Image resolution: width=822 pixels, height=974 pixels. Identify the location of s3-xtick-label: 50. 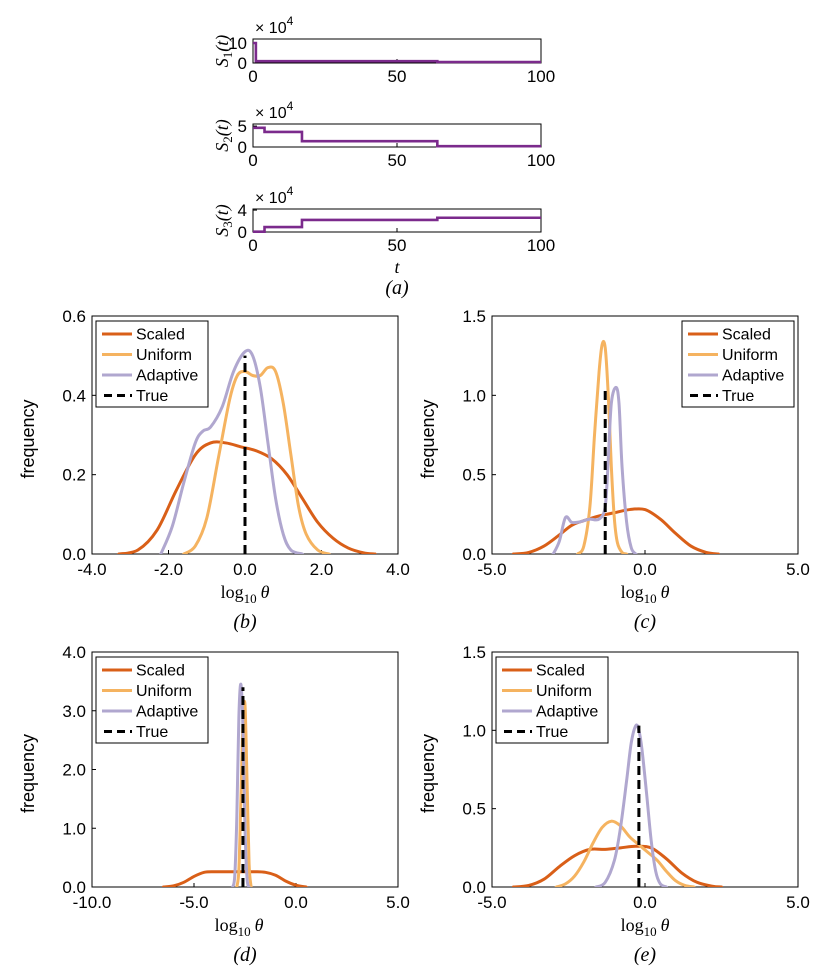
(397, 245).